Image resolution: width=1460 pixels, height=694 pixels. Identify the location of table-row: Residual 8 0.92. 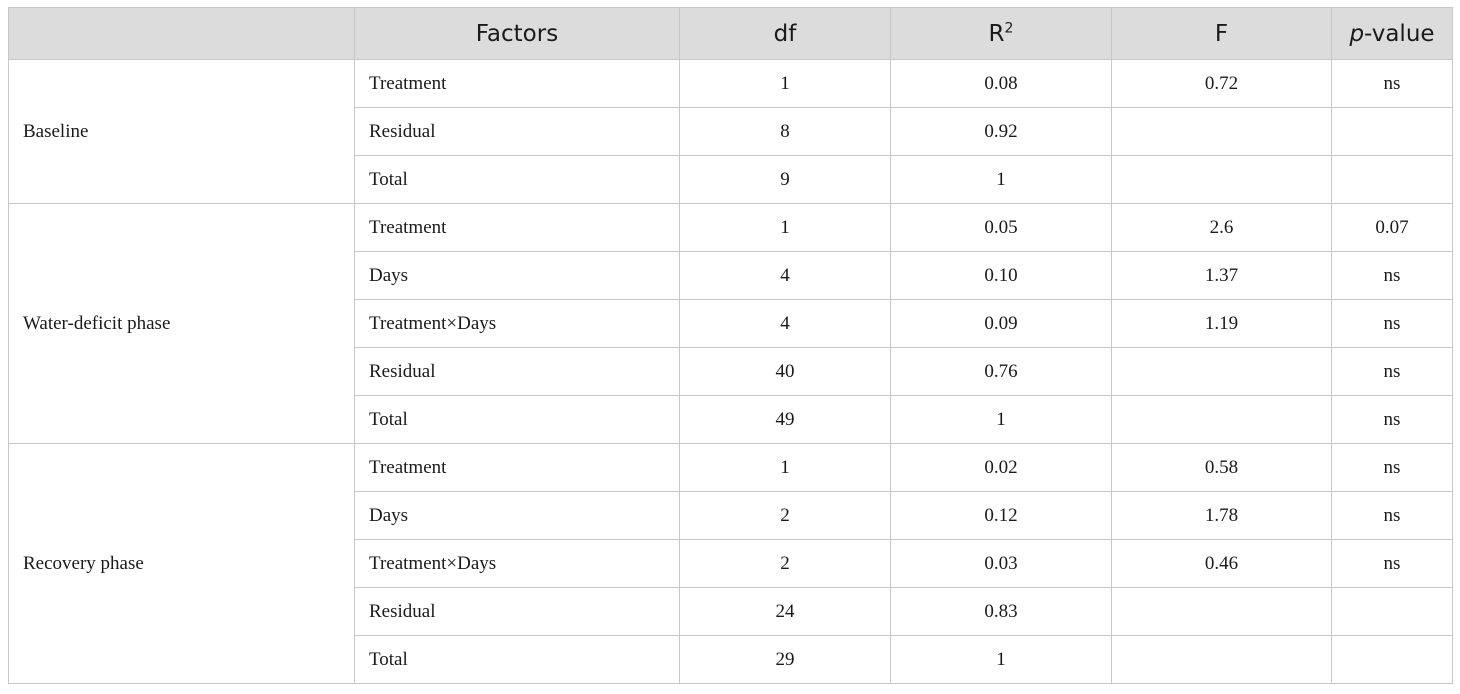
(731, 131).